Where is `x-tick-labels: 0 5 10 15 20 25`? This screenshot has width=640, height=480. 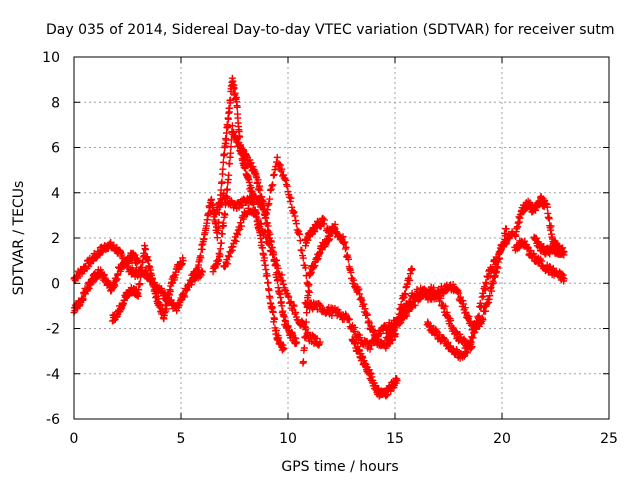 x-tick-labels: 0 5 10 15 20 25 is located at coordinates (344, 439).